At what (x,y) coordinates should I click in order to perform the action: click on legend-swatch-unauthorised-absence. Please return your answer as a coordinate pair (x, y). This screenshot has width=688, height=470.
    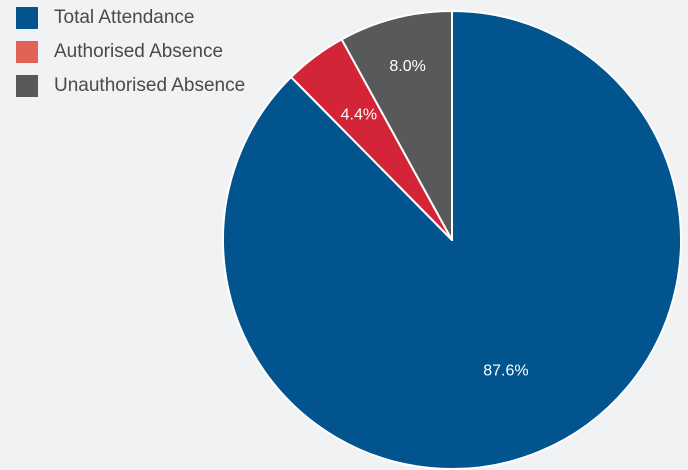
    Looking at the image, I should click on (27, 86).